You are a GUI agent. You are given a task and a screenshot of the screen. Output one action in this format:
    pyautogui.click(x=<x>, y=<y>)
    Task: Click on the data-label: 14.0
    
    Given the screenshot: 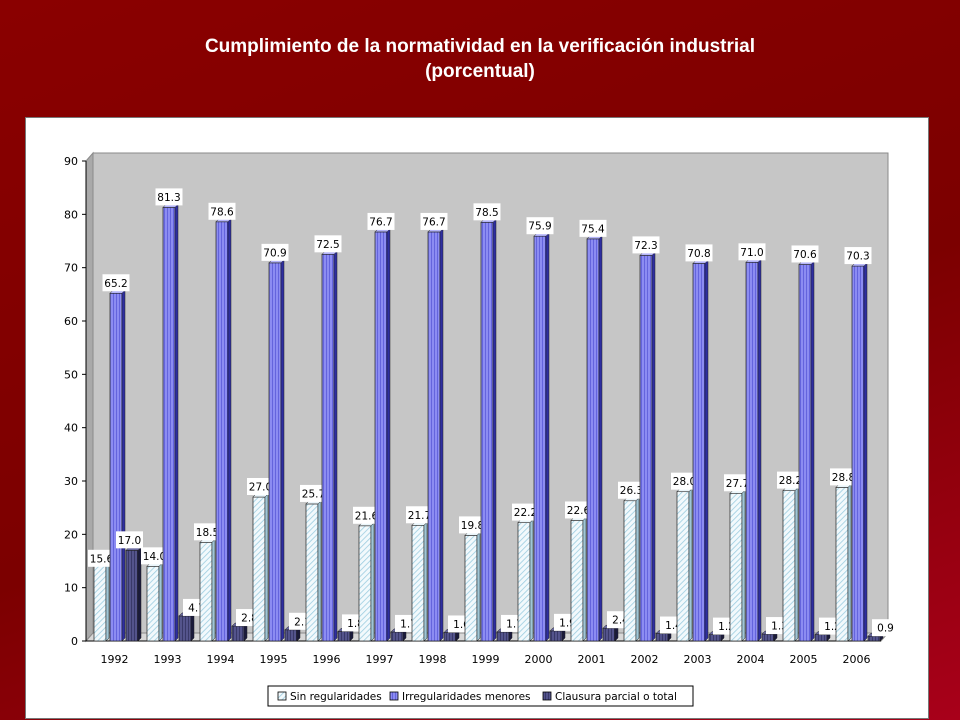 What is the action you would take?
    pyautogui.click(x=154, y=557)
    